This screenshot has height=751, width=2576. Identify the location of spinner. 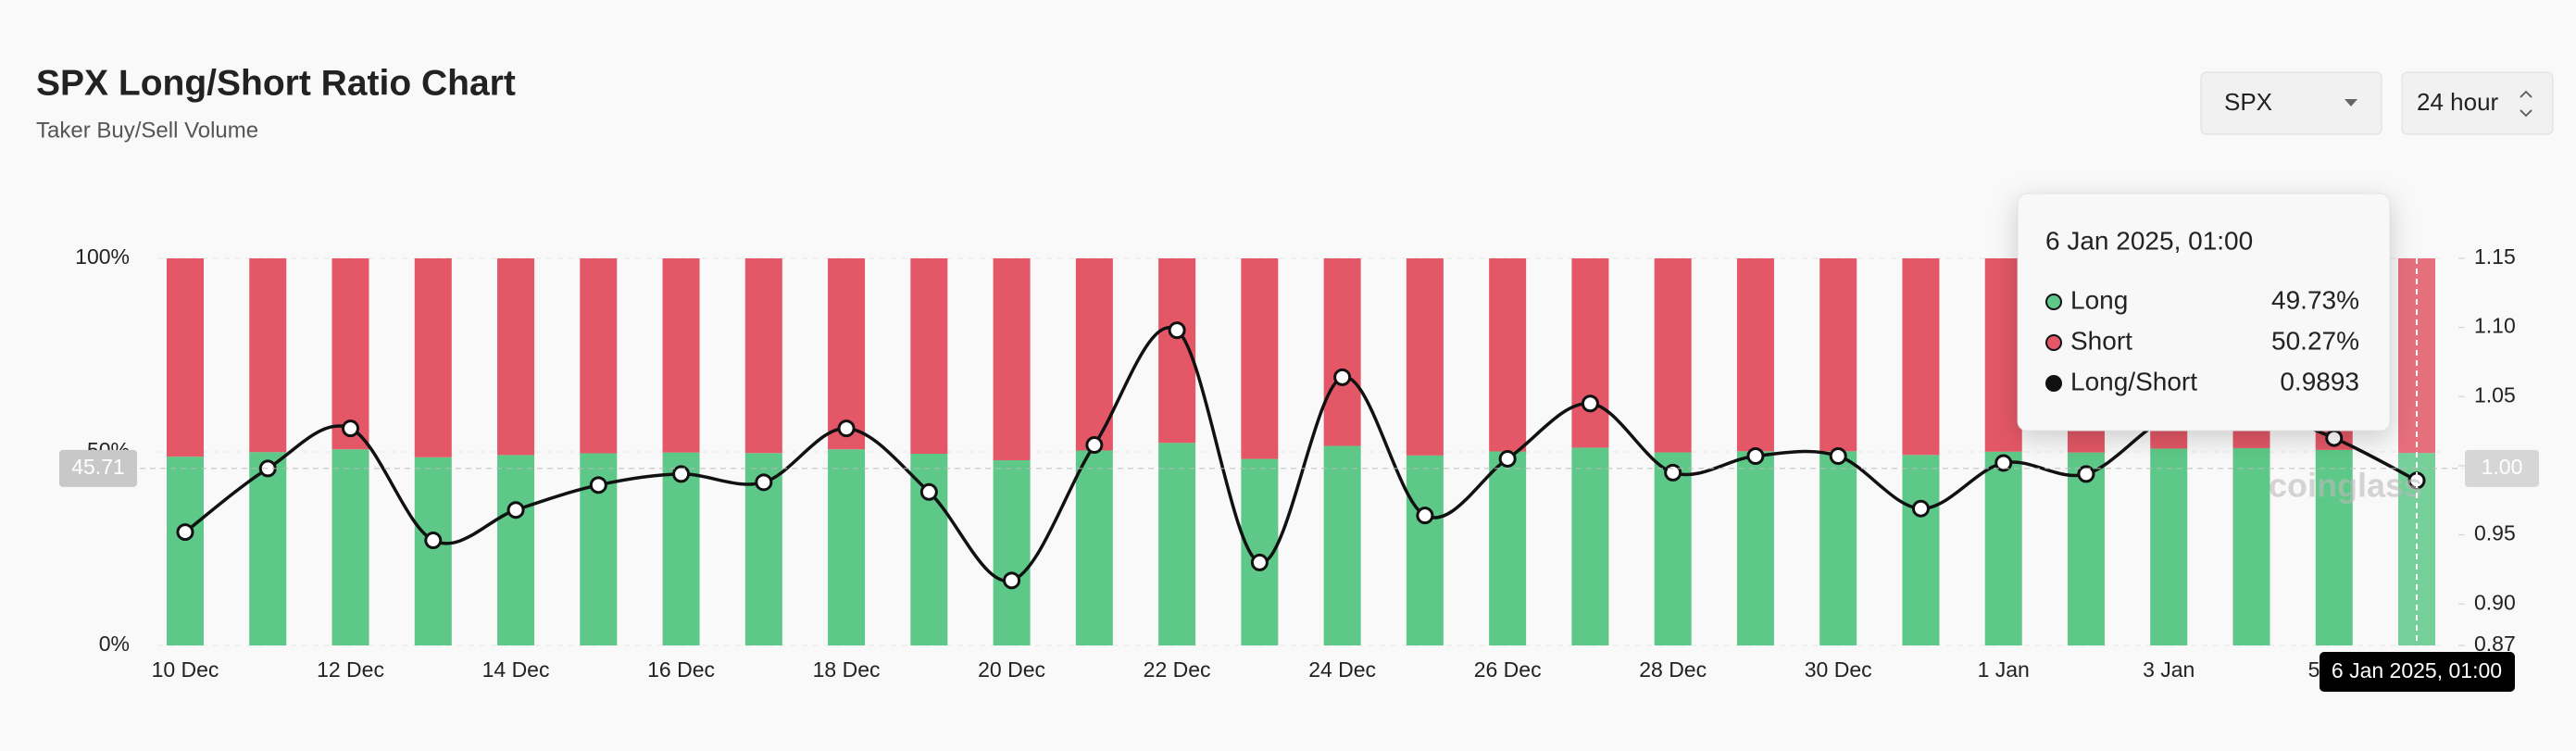
(2526, 104).